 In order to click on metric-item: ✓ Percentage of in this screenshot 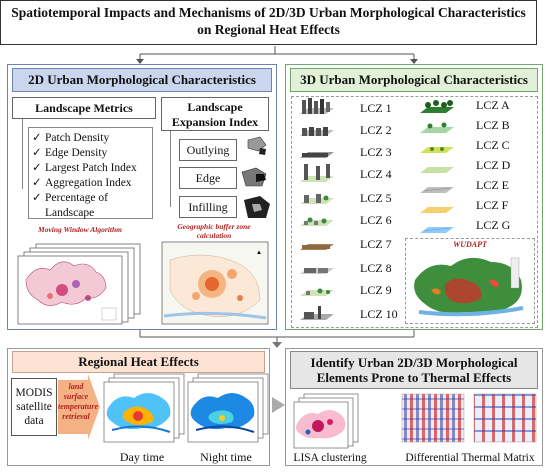, I will do `click(70, 198)`.